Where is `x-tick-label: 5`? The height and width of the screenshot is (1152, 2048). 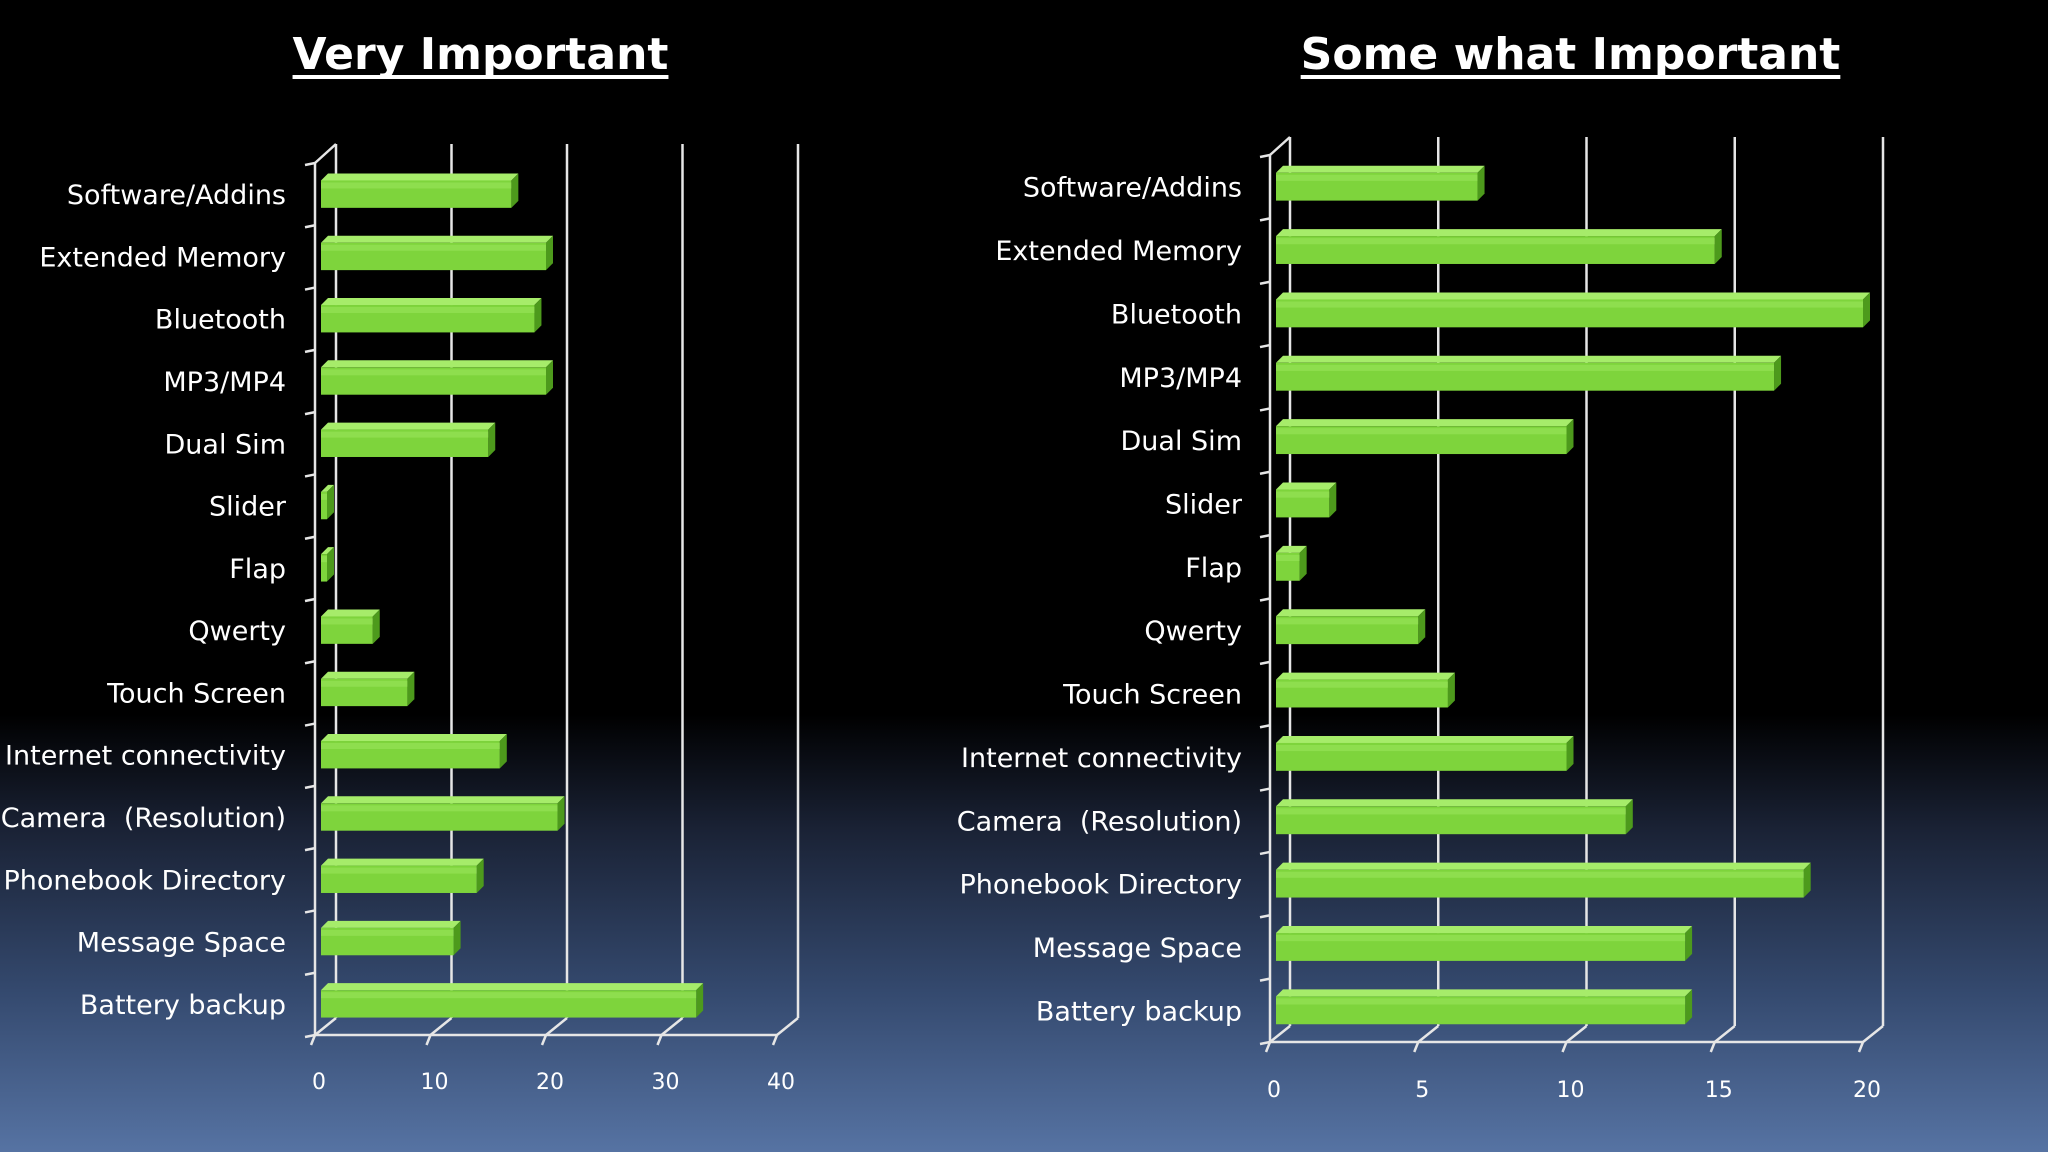 x-tick-label: 5 is located at coordinates (1422, 1090).